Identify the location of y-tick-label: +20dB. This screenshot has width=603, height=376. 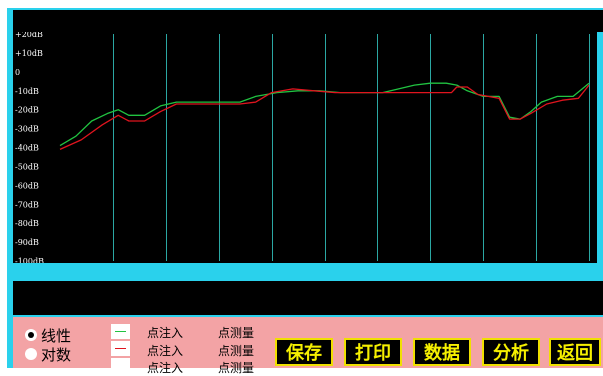
(29, 35).